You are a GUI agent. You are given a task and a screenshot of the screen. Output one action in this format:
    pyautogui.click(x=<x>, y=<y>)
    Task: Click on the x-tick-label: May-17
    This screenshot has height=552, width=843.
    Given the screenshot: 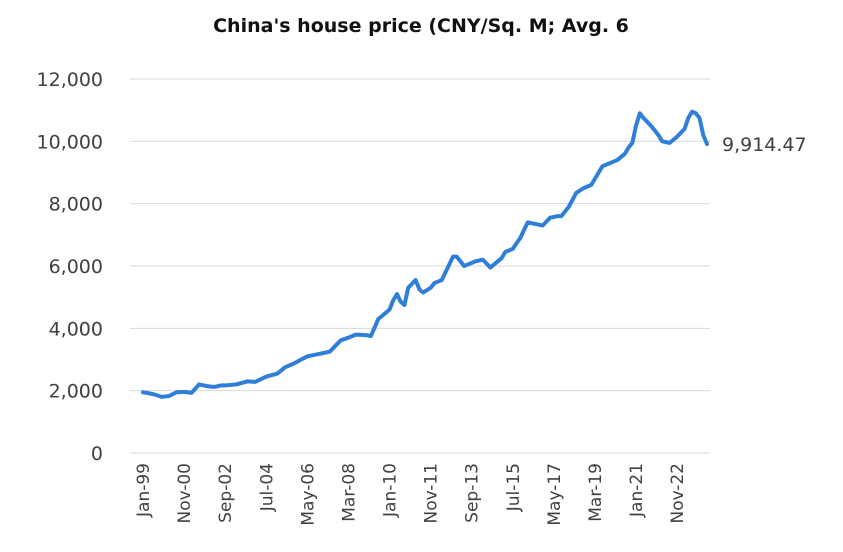 What is the action you would take?
    pyautogui.click(x=555, y=494)
    